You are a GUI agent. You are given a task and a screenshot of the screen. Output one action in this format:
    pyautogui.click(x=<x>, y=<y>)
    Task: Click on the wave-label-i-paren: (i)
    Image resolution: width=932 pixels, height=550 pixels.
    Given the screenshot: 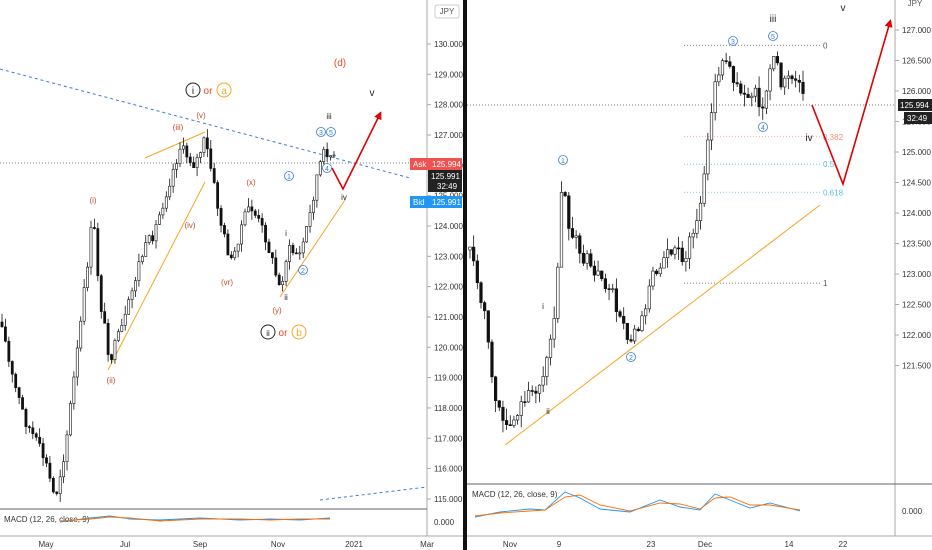 What is the action you would take?
    pyautogui.click(x=92, y=200)
    